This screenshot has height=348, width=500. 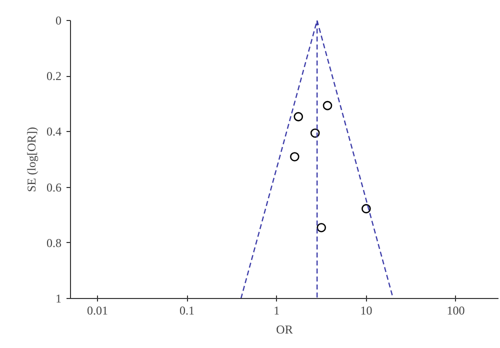 What do you see at coordinates (54, 243) in the screenshot?
I see `y-tick-label: 0.8` at bounding box center [54, 243].